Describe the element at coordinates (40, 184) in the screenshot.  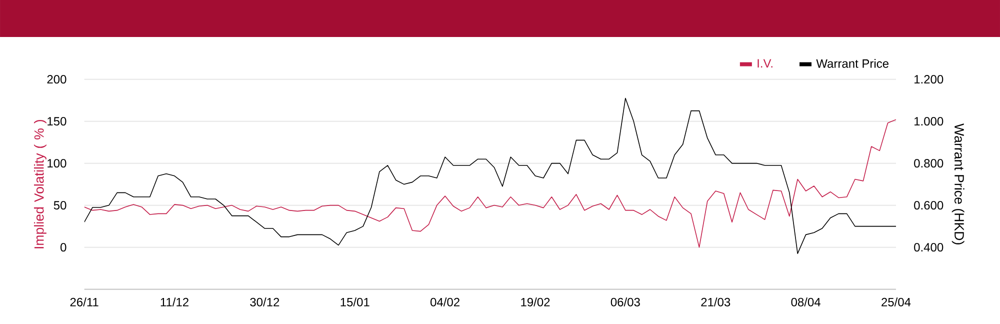
I see `y-axis-title: Implied Volatility ( % )` at that location.